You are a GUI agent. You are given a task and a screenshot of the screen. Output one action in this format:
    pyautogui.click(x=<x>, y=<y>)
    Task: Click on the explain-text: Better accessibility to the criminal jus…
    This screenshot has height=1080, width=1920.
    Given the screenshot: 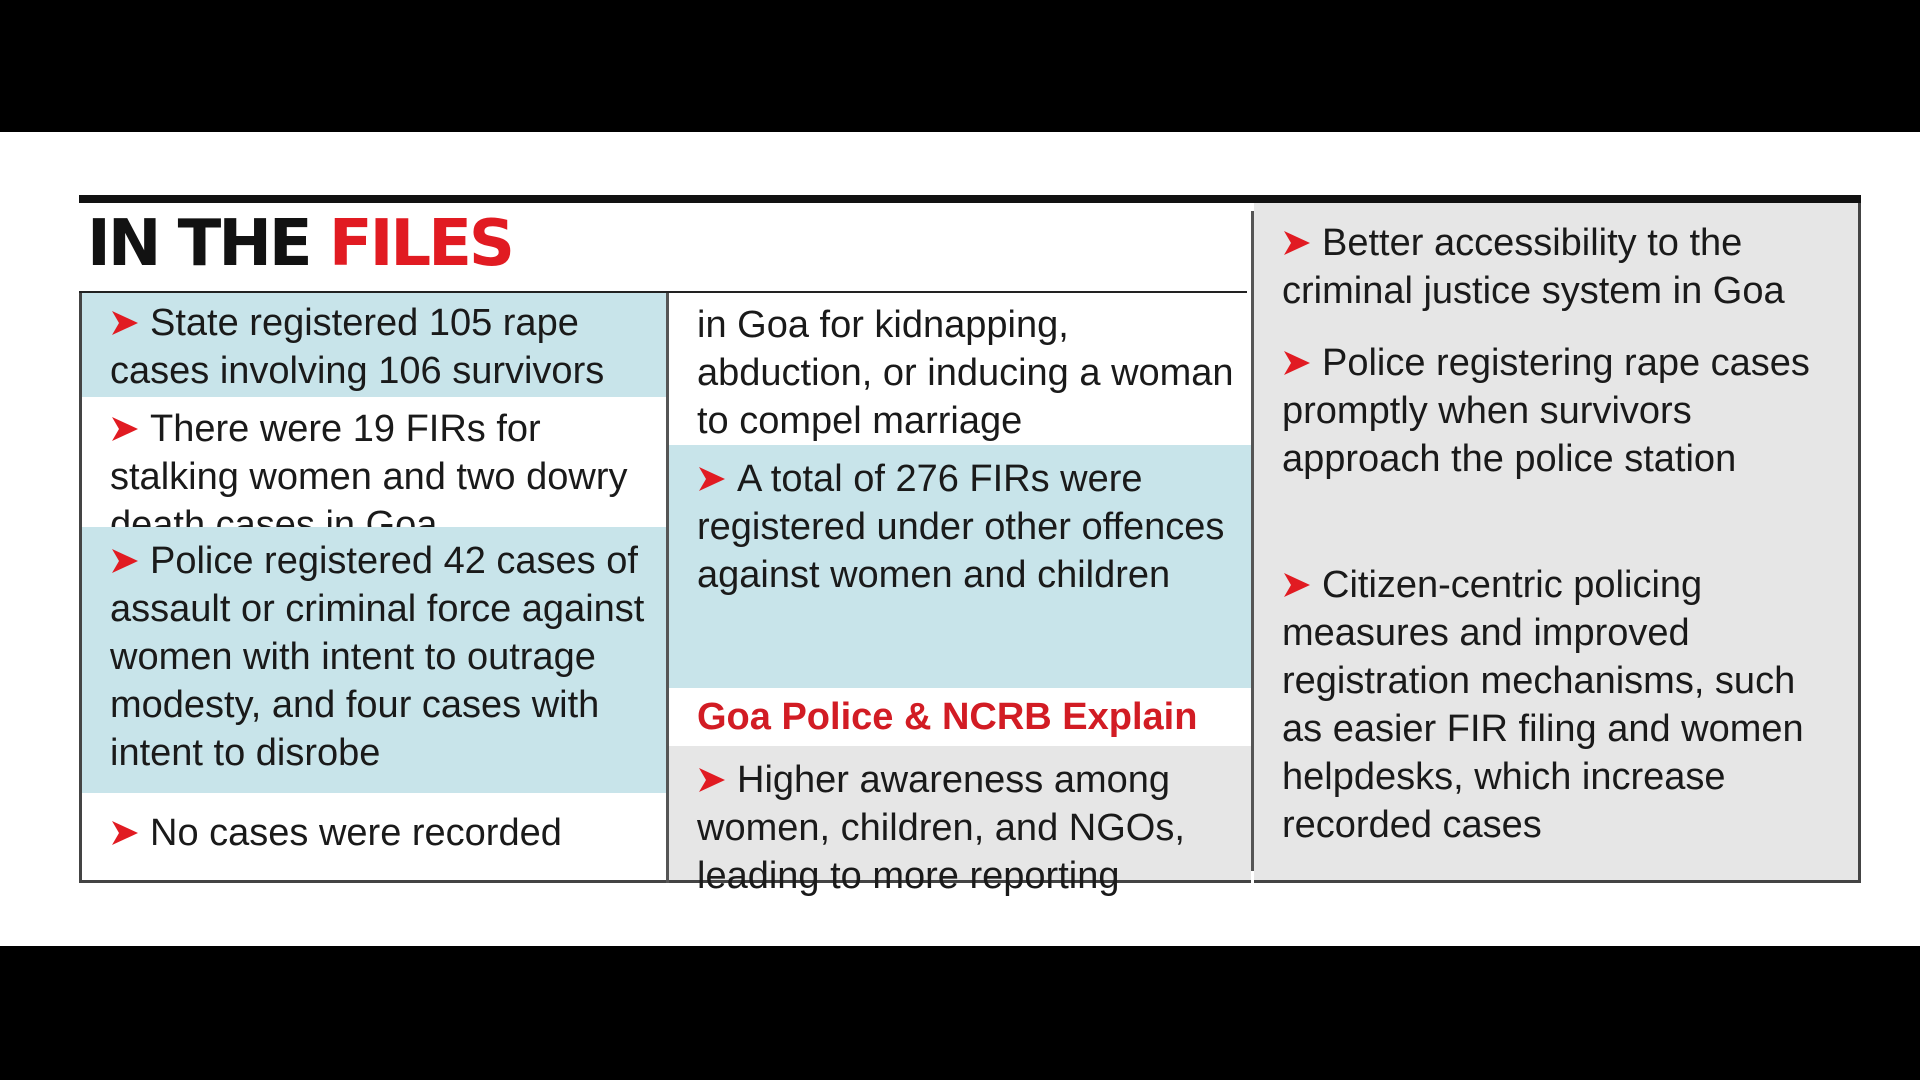 What is the action you would take?
    pyautogui.click(x=1533, y=267)
    